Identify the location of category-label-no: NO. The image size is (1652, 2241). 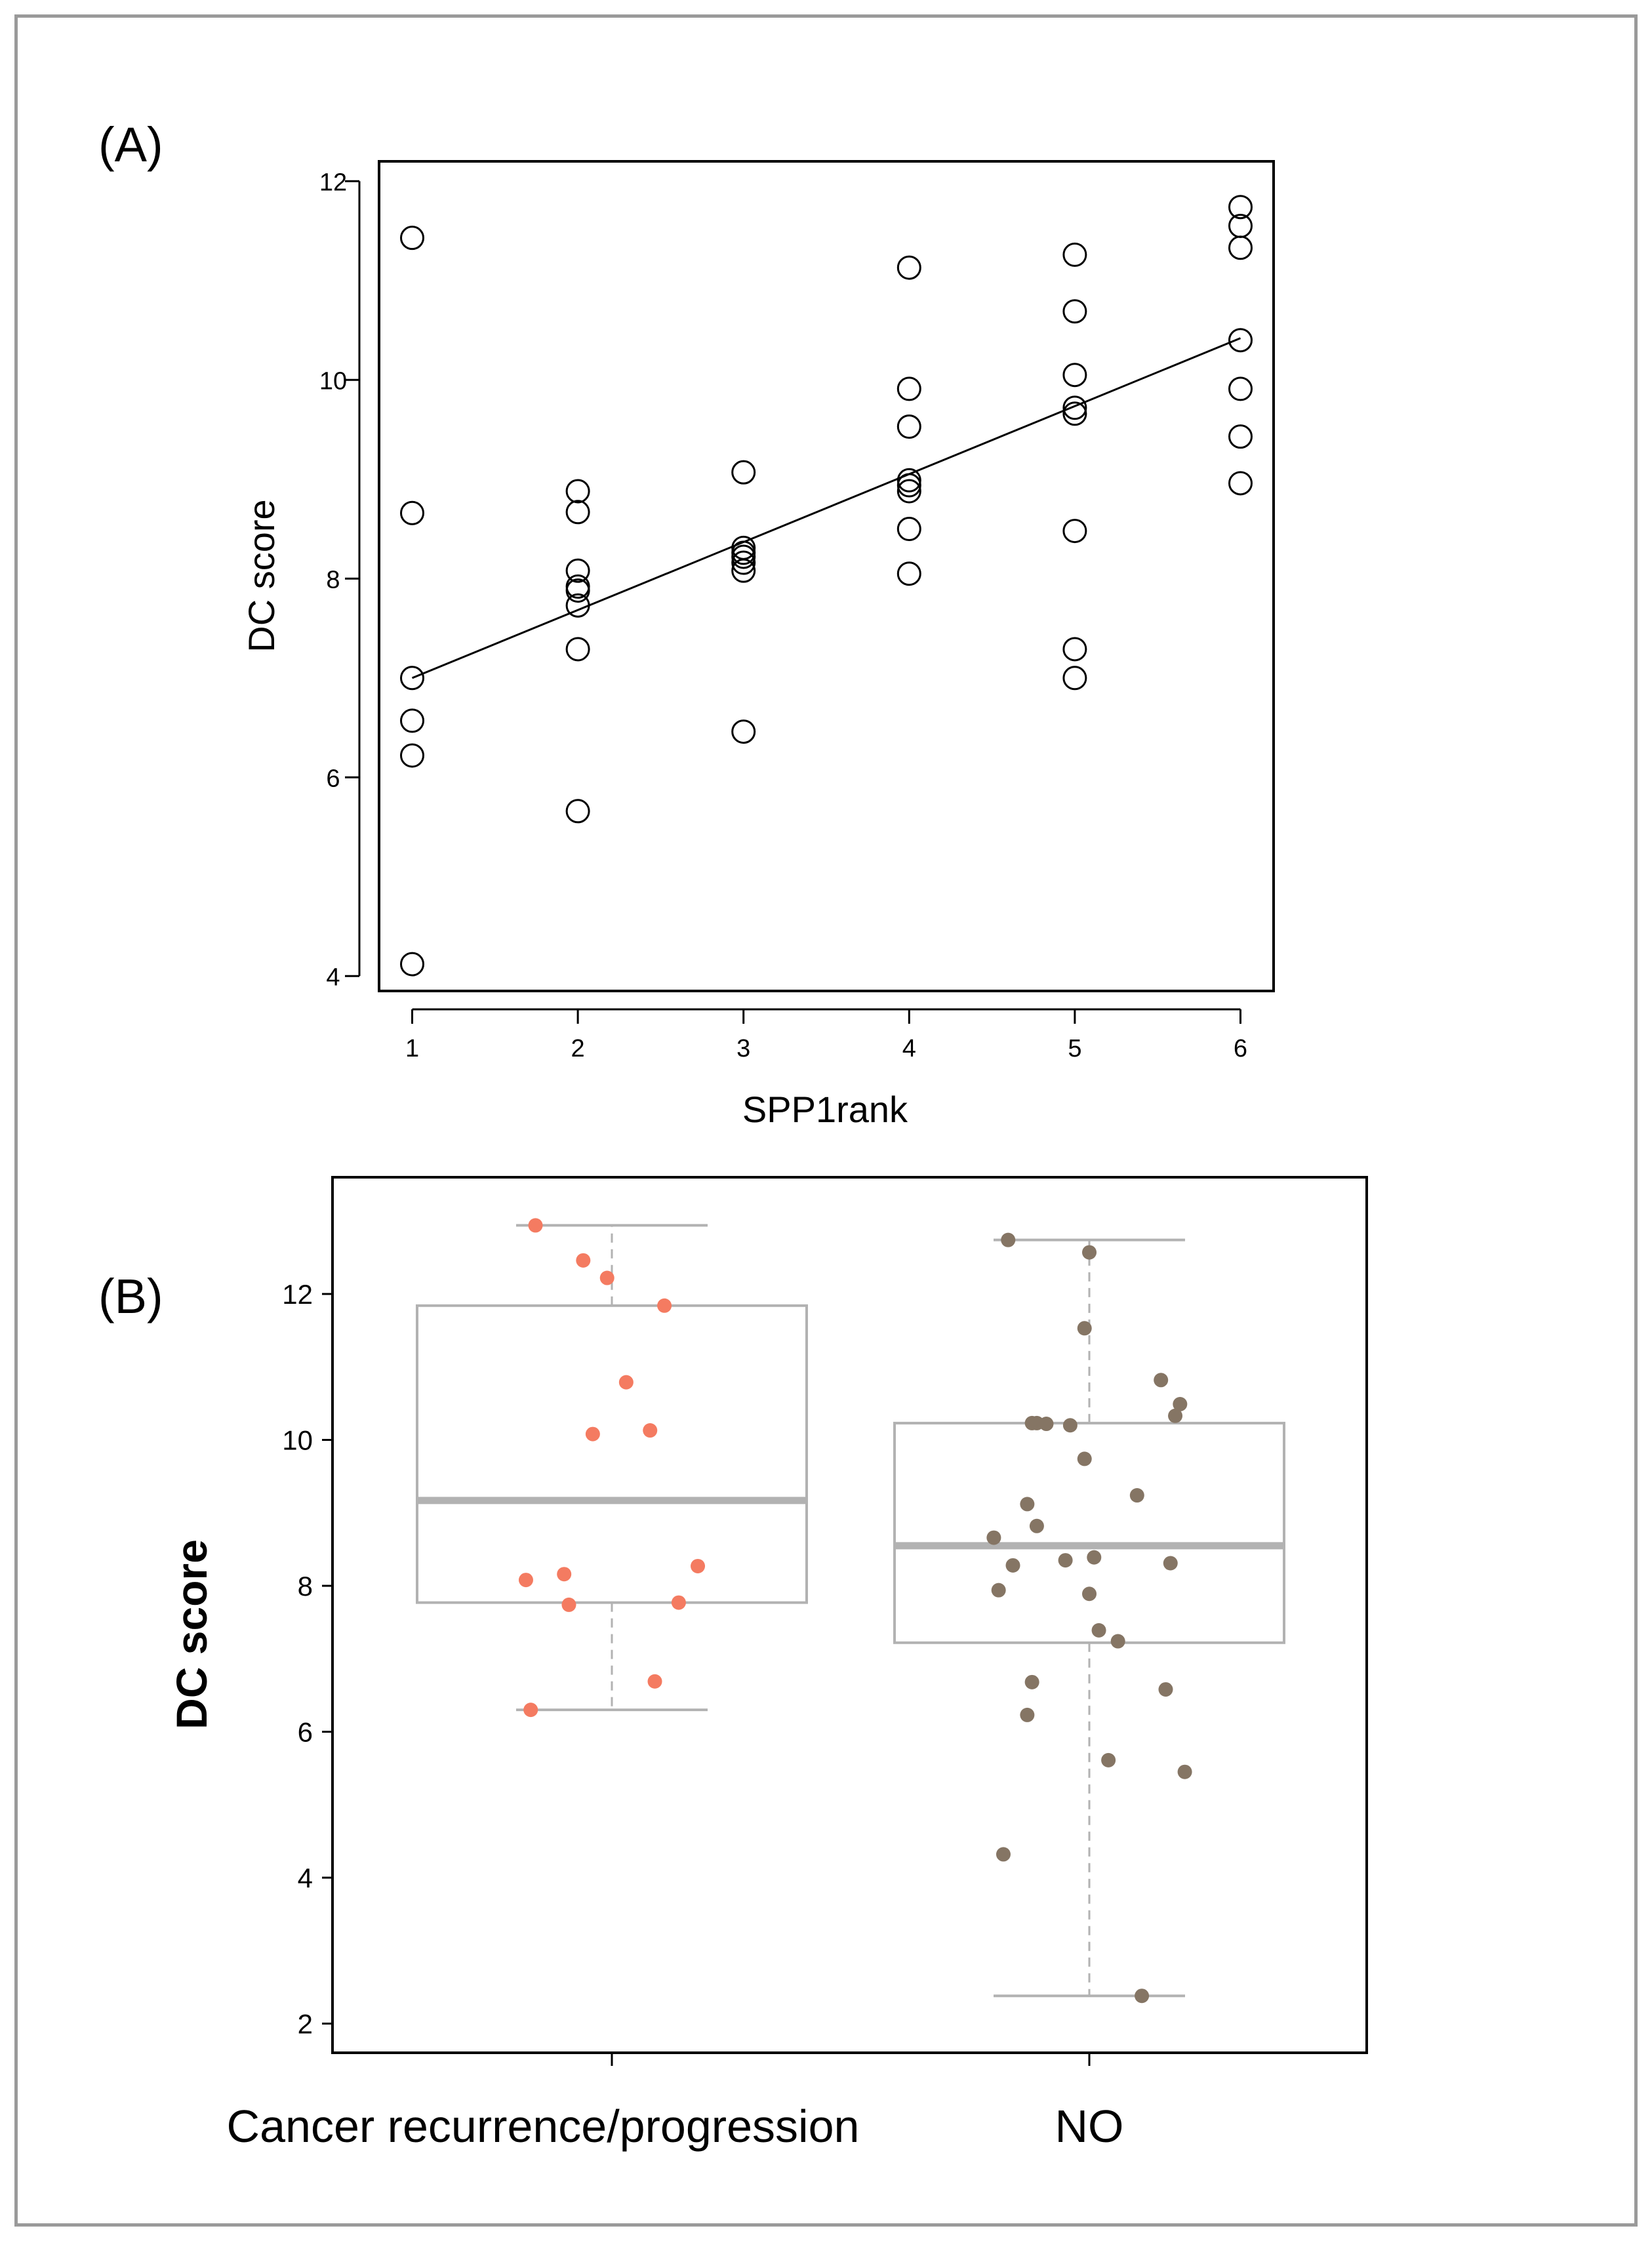
(1089, 2126).